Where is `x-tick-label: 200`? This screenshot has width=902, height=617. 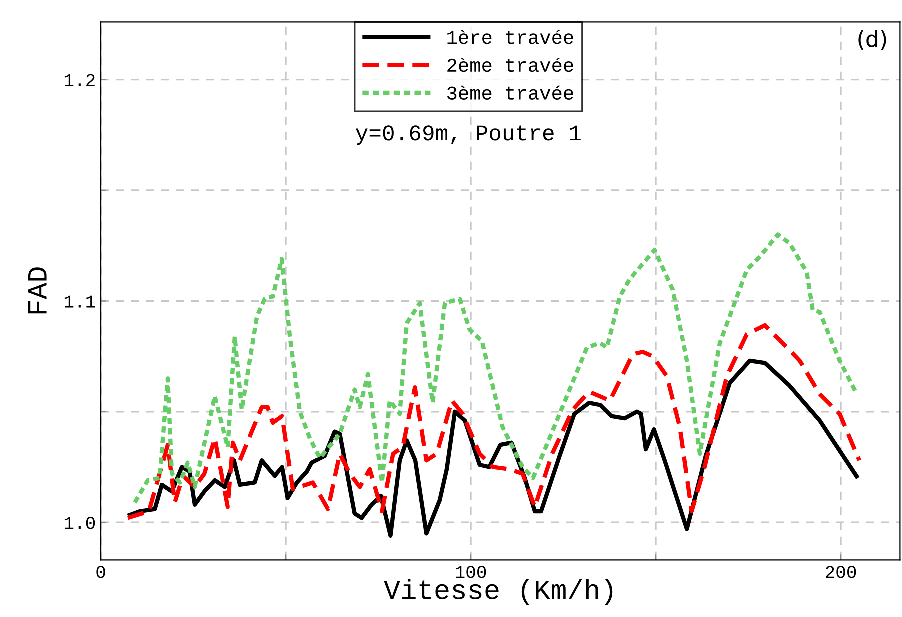
x-tick-label: 200 is located at coordinates (841, 572).